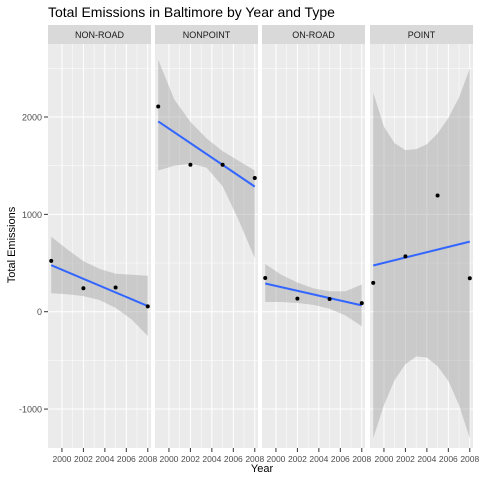  What do you see at coordinates (12, 244) in the screenshot?
I see `y-axis-title: Total Emissions` at bounding box center [12, 244].